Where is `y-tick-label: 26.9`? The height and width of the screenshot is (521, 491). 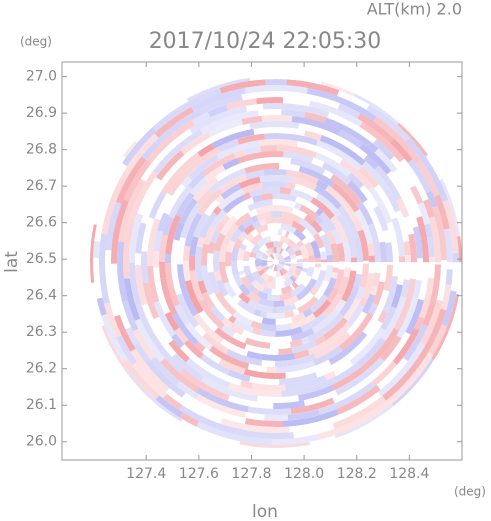
y-tick-label: 26.9 is located at coordinates (41, 113).